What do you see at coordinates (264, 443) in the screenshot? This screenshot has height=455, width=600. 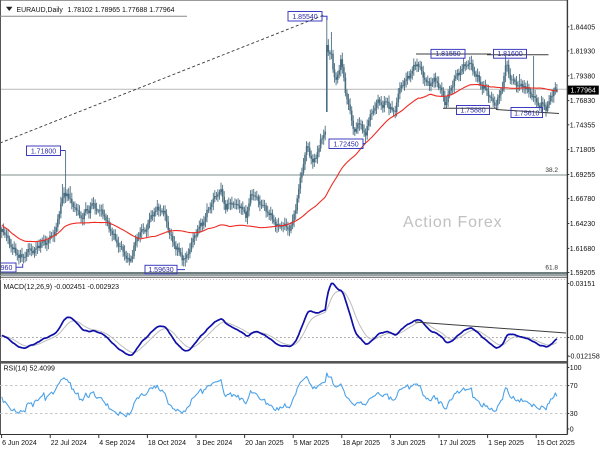 I see `svg-text: 20 Jan 2025` at bounding box center [264, 443].